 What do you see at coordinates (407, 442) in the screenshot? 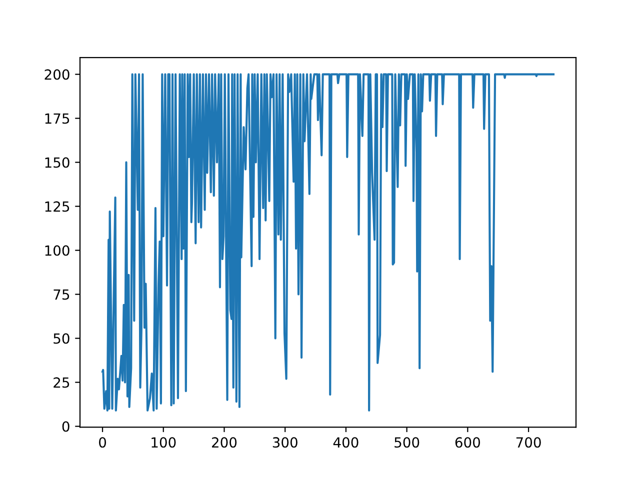
I see `x-tick-label: 500` at bounding box center [407, 442].